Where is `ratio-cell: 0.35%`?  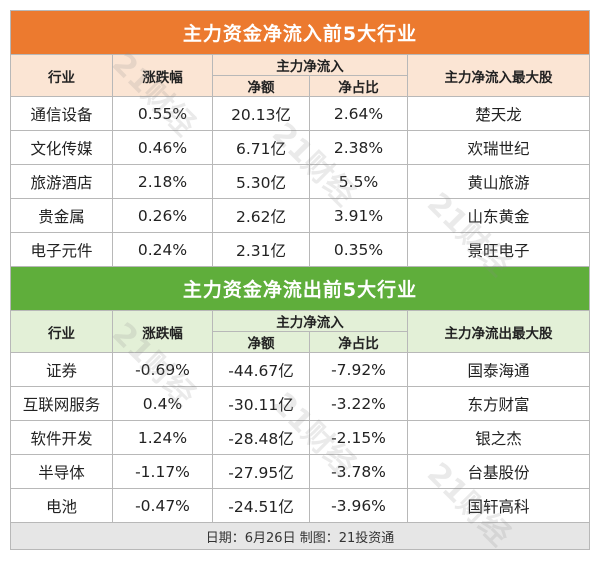
ratio-cell: 0.35% is located at coordinates (358, 249).